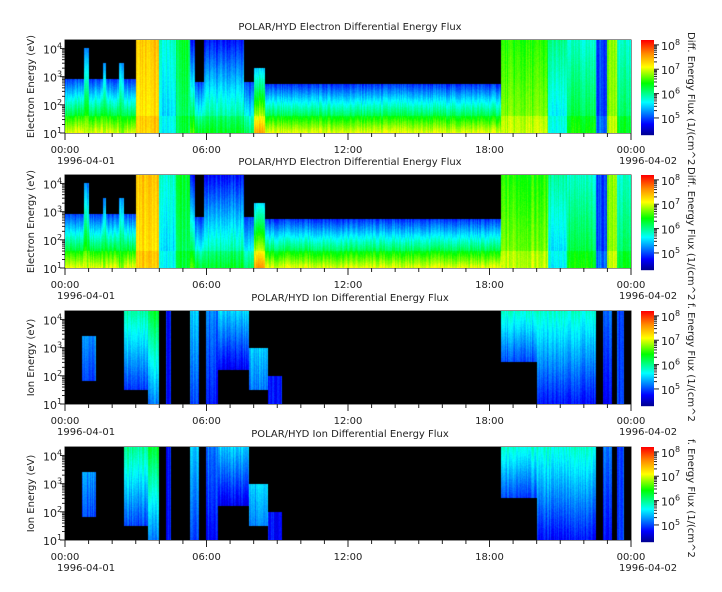 This screenshot has height=592, width=722. Describe the element at coordinates (670, 501) in the screenshot. I see `colorbar-tick-label: 106` at that location.